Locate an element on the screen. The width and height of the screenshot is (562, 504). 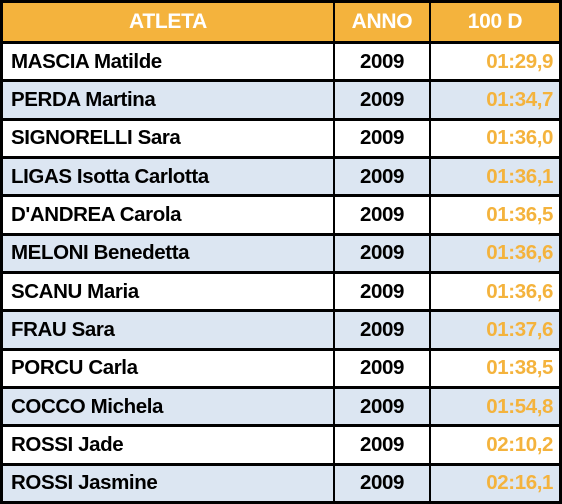
table-row: PERDA Martina 2009 01:34,7 is located at coordinates (281, 100).